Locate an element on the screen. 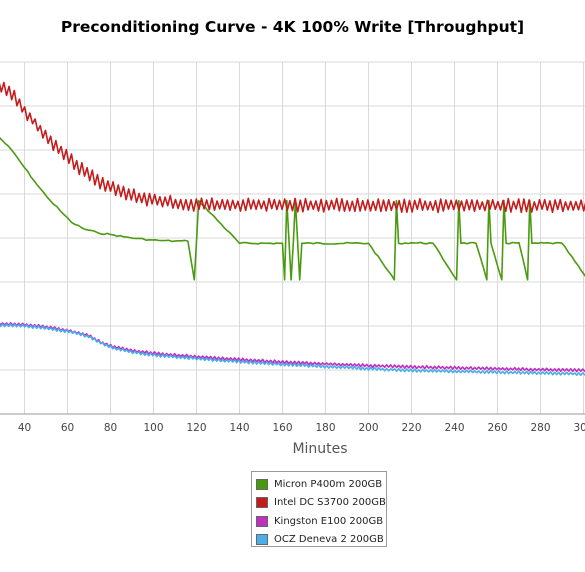 Image resolution: width=585 pixels, height=572 pixels. legend-item: Kingston E100 200GB is located at coordinates (321, 521).